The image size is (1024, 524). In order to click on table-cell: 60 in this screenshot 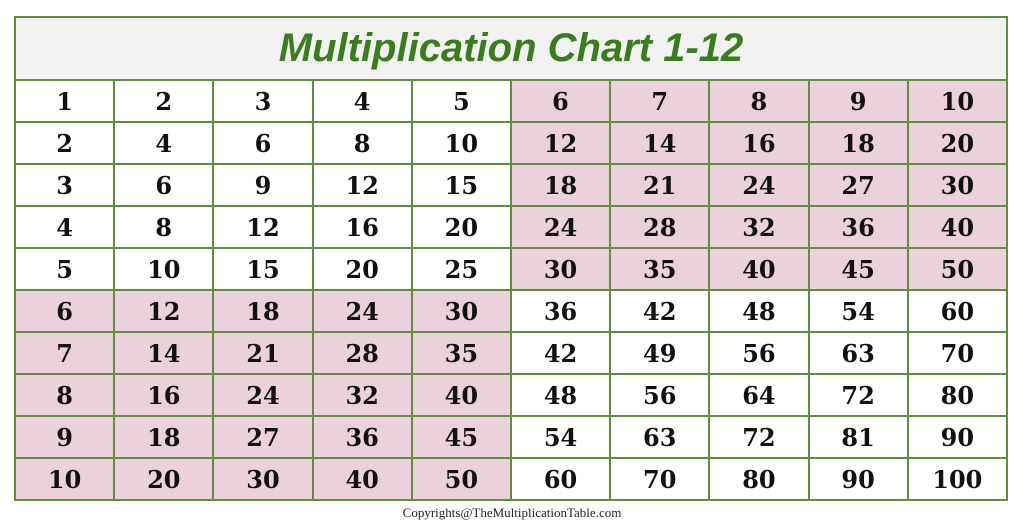, I will do `click(957, 311)`.